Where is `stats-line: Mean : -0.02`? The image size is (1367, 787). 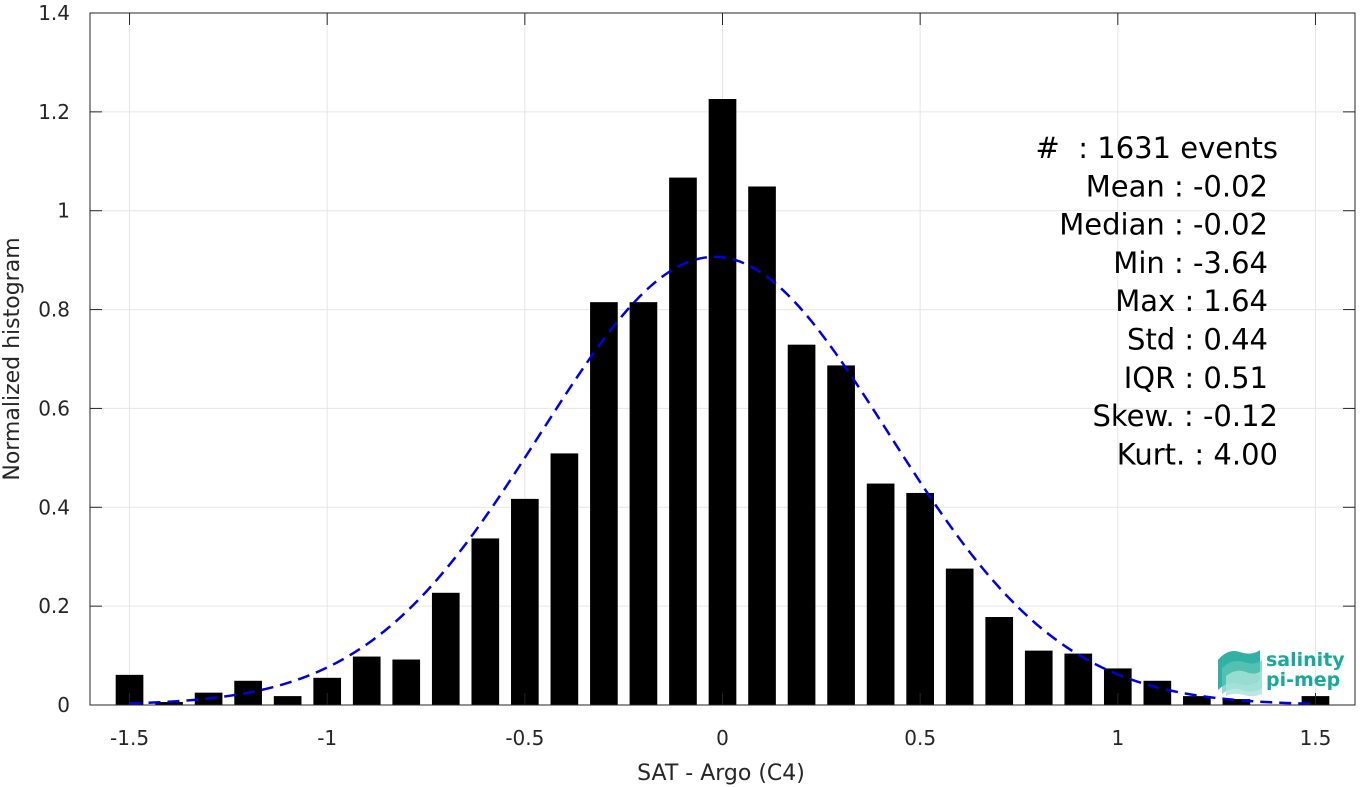
stats-line: Mean : -0.02 is located at coordinates (1177, 186).